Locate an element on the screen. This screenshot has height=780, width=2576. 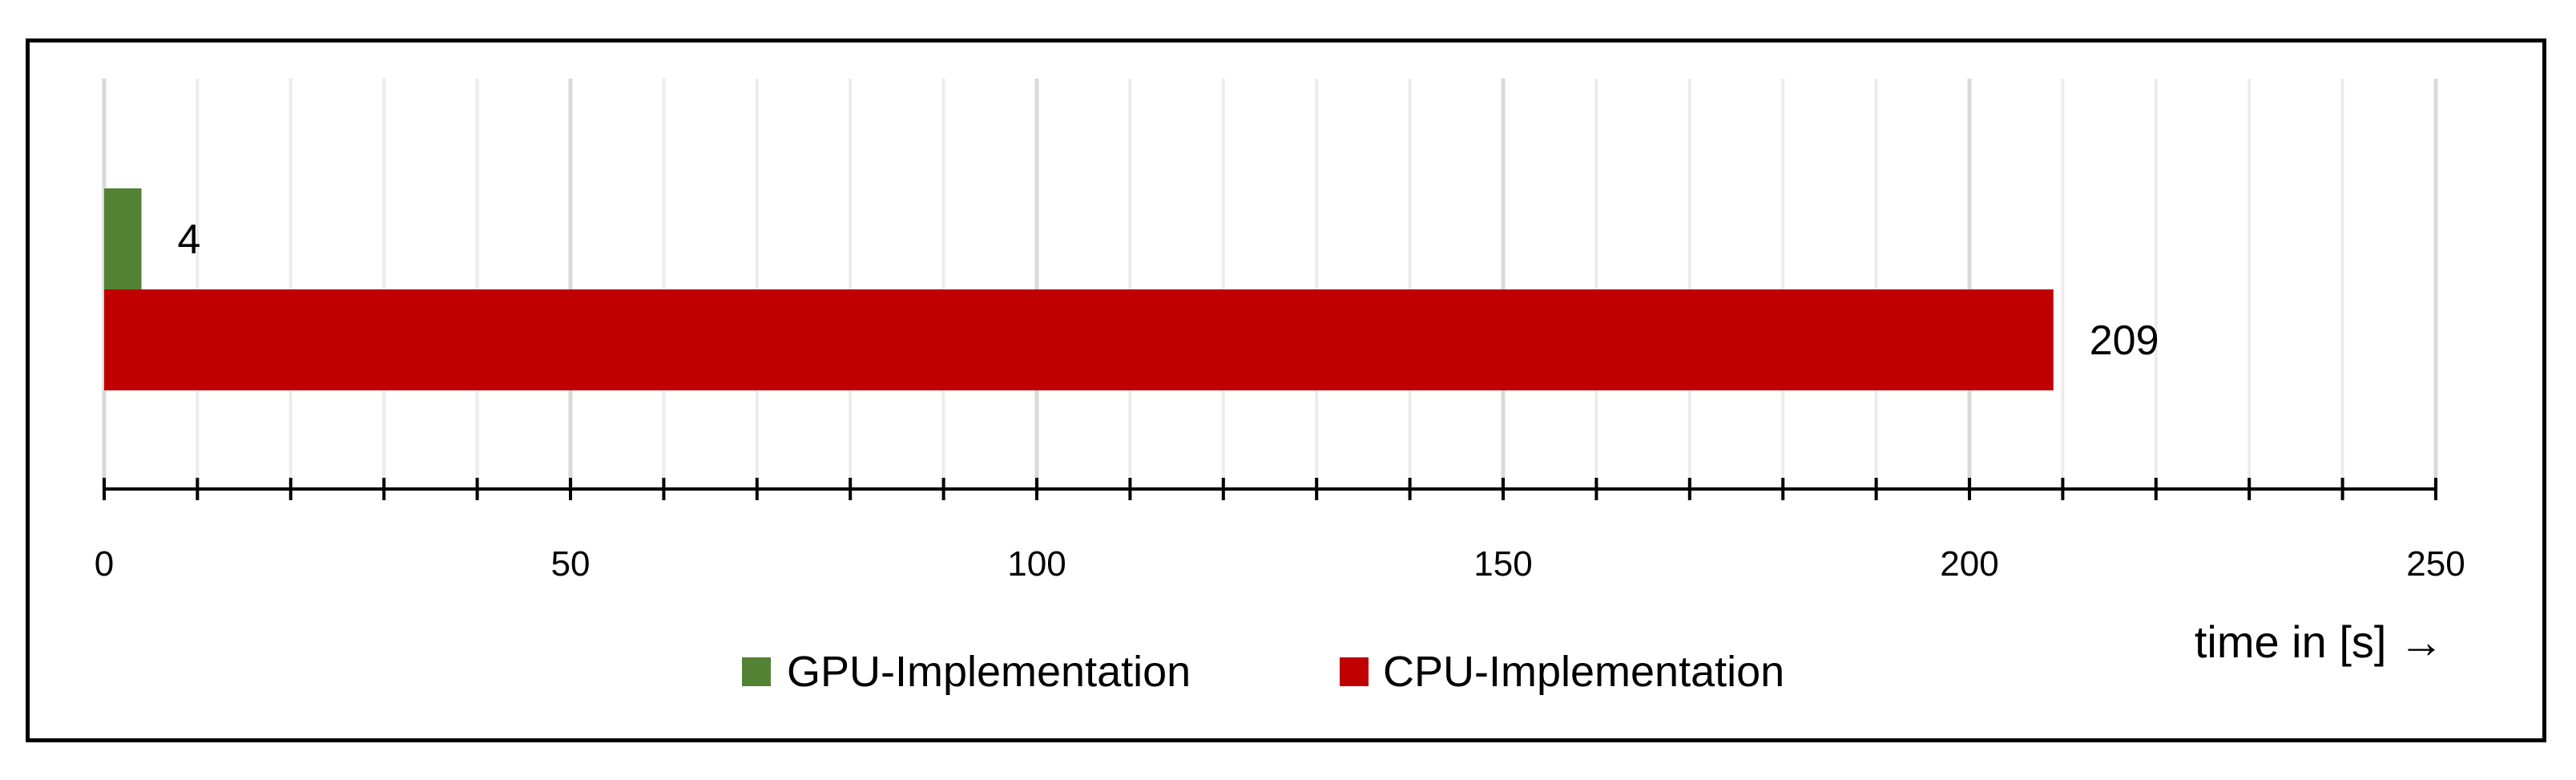
labels: 4 209 is located at coordinates (1168, 290).